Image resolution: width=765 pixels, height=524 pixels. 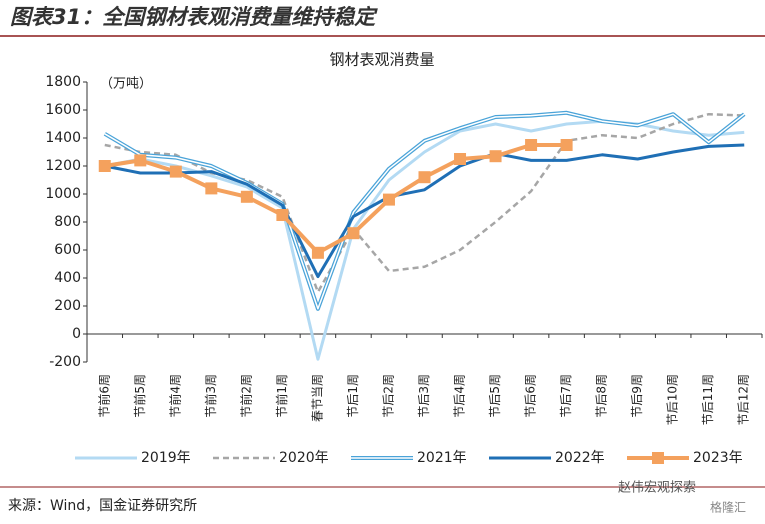 I want to click on y-tick-label: 0, so click(x=76, y=334).